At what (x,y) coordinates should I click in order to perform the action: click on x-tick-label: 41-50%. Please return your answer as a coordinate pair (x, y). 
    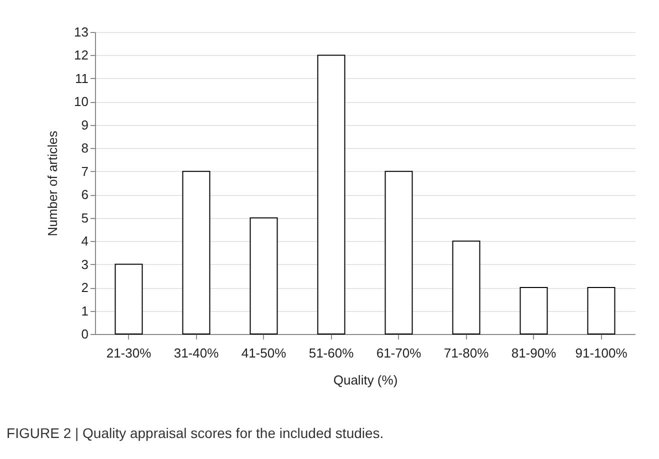
    Looking at the image, I should click on (264, 353).